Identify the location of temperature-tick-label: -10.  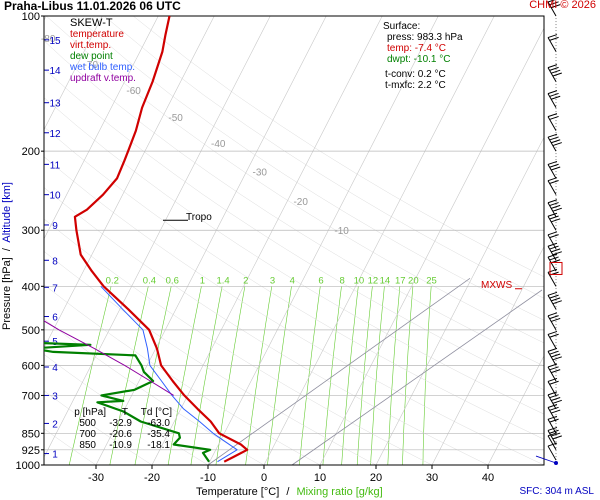
(208, 478).